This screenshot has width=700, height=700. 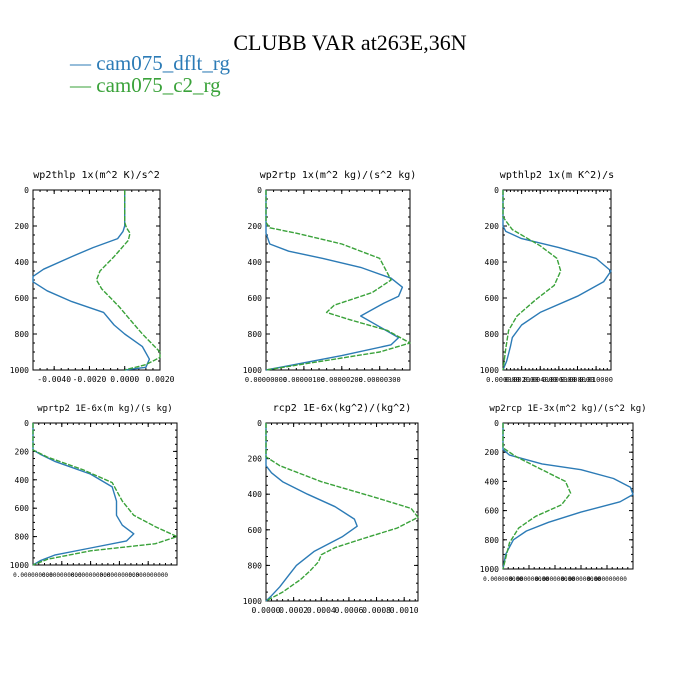 I want to click on legend-entry-dflt: — cam075_dflt_rg, so click(x=150, y=63).